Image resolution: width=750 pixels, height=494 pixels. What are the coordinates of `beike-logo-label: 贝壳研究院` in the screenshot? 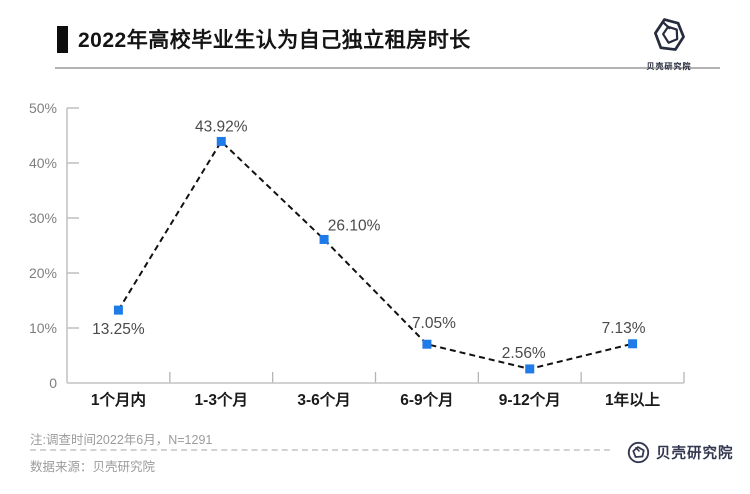 It's located at (669, 66).